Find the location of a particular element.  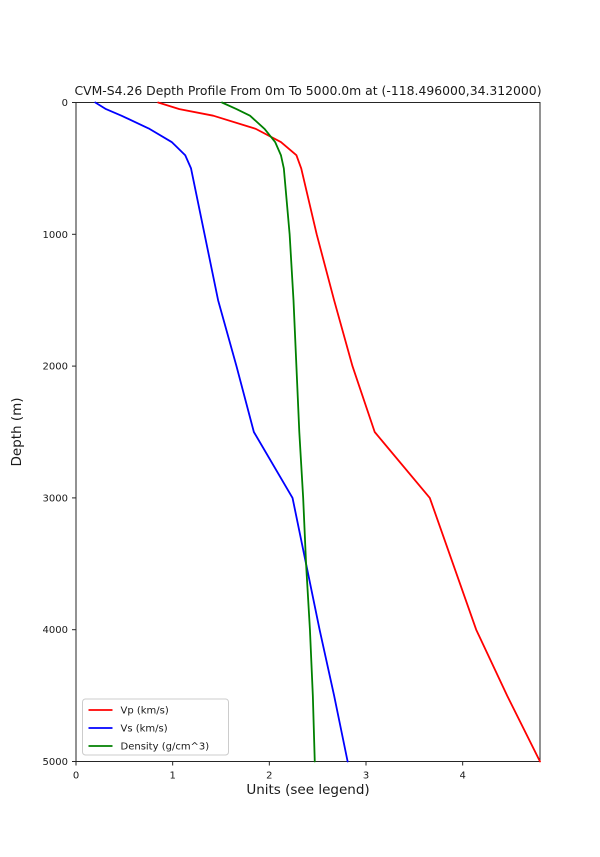

y-tick-label: 2000 is located at coordinates (55, 367).